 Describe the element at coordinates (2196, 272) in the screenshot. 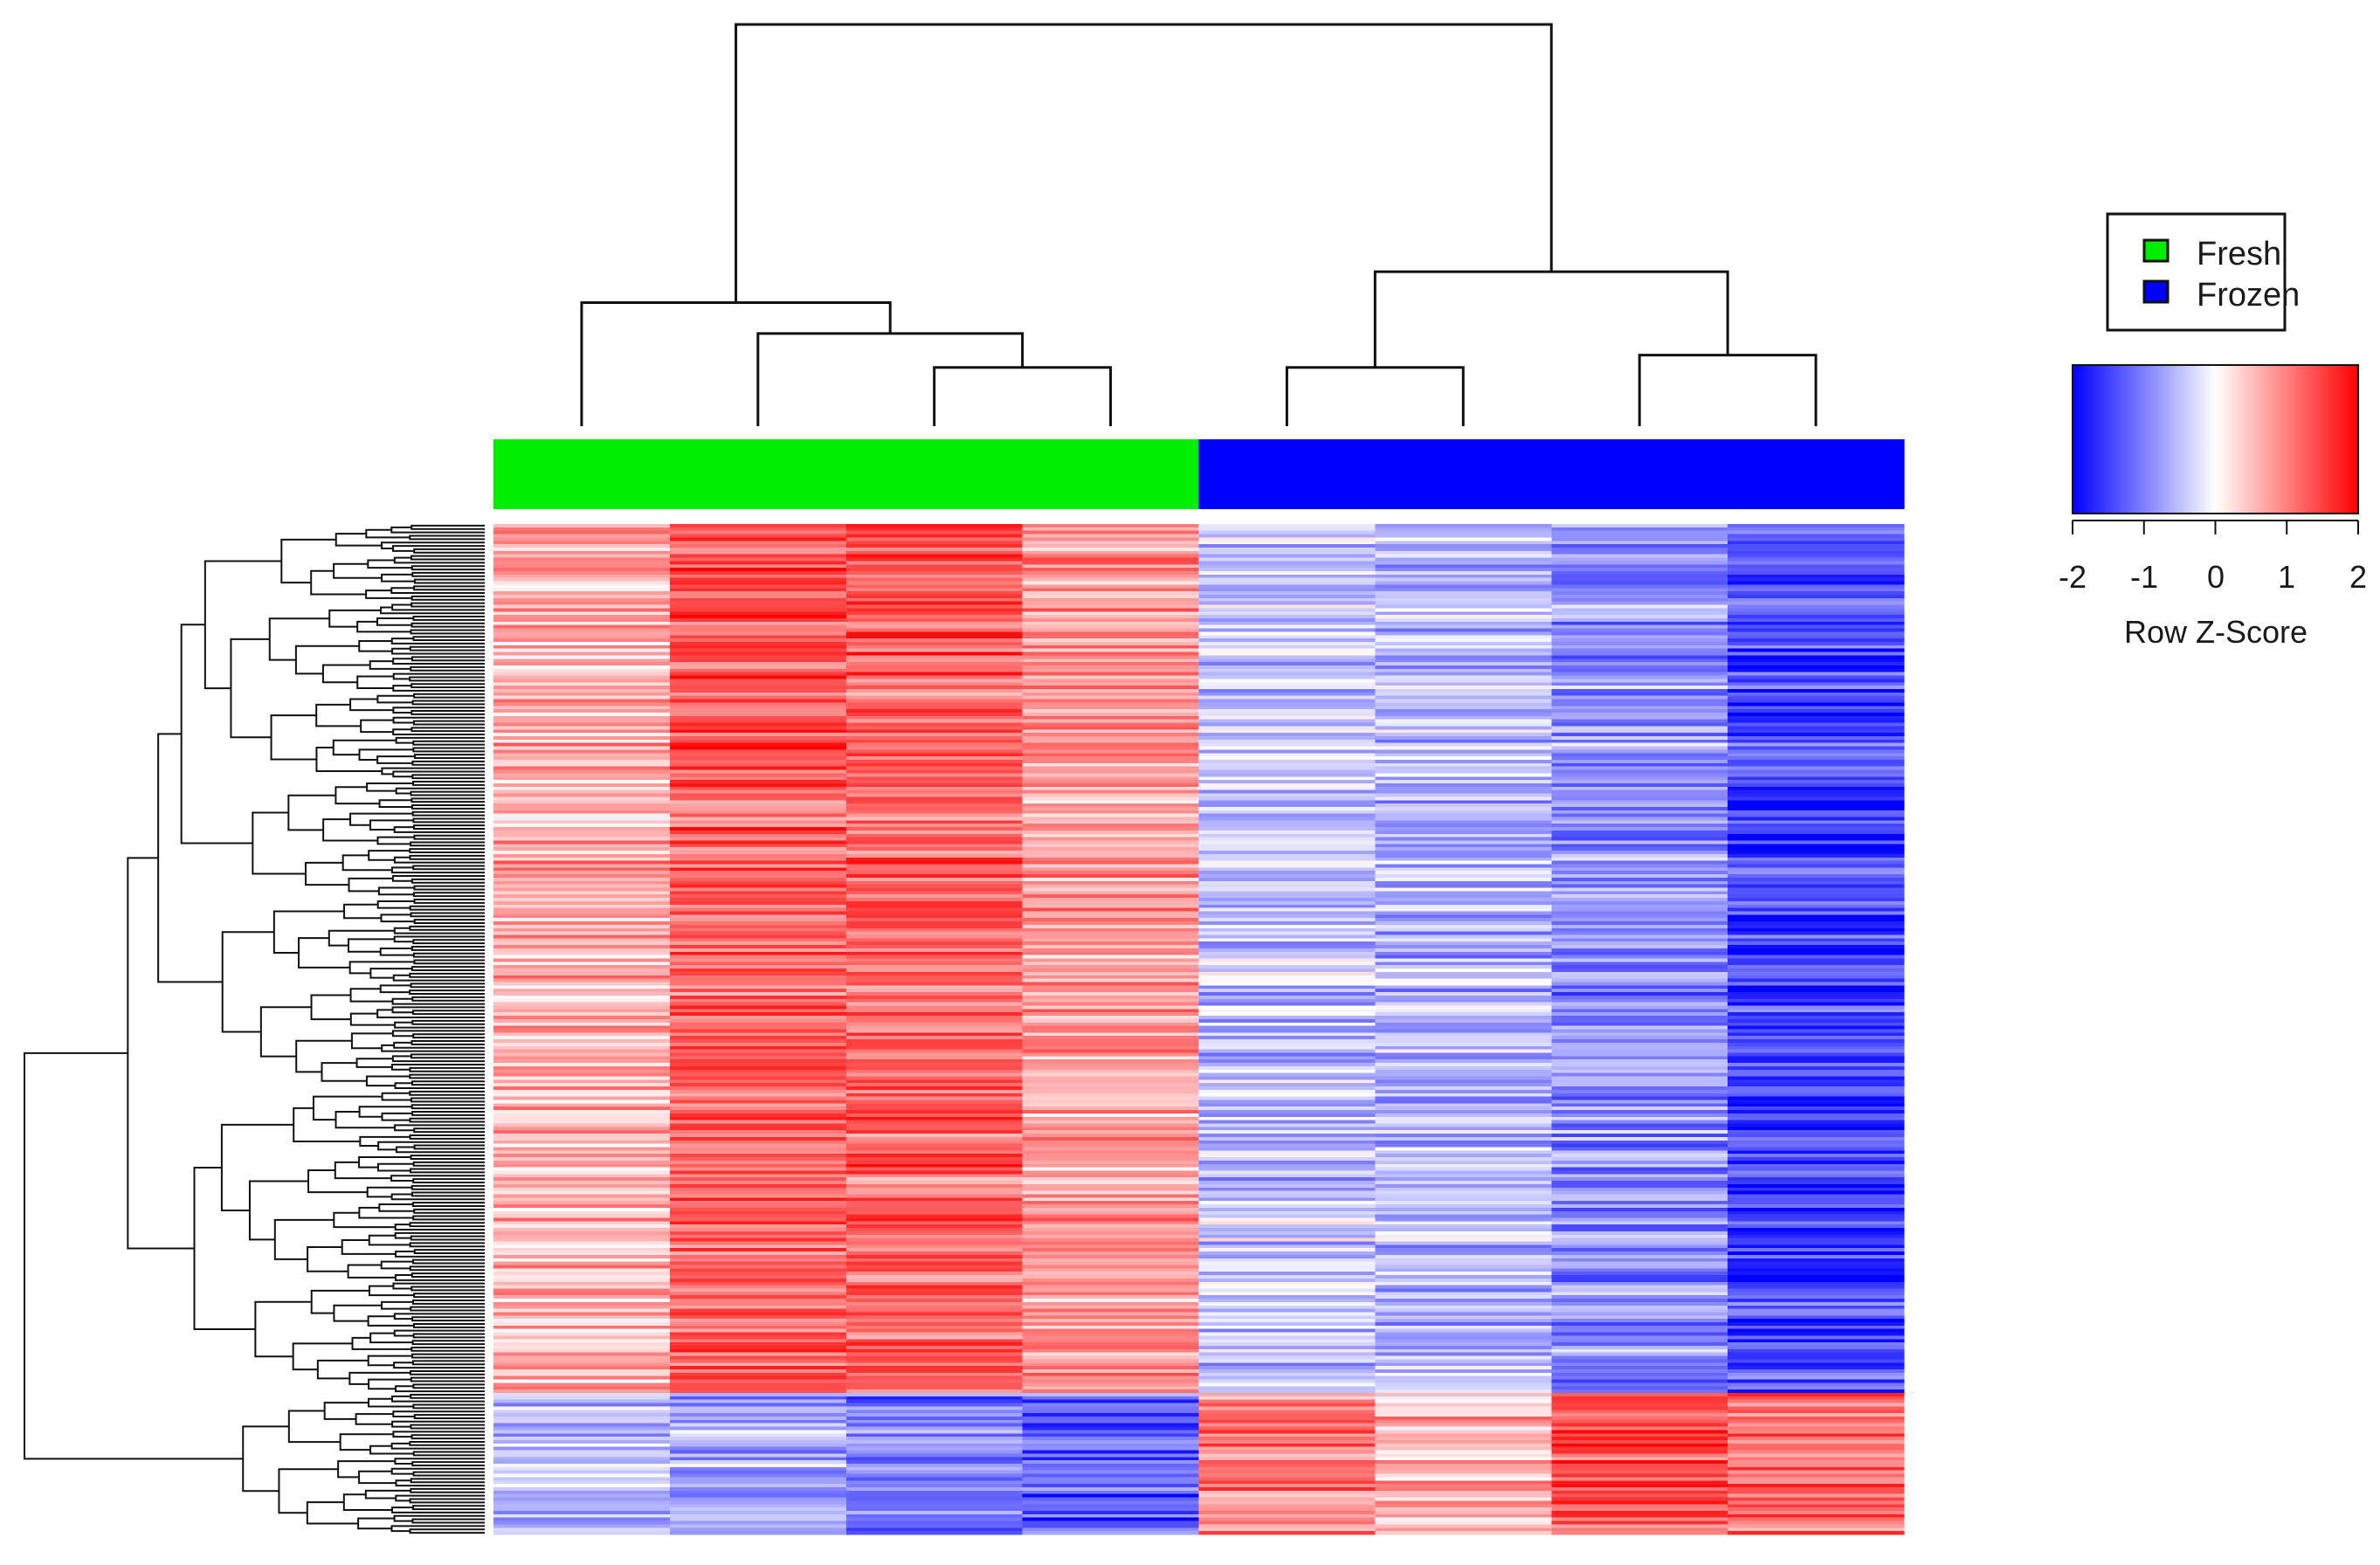

I see `legend-box` at that location.